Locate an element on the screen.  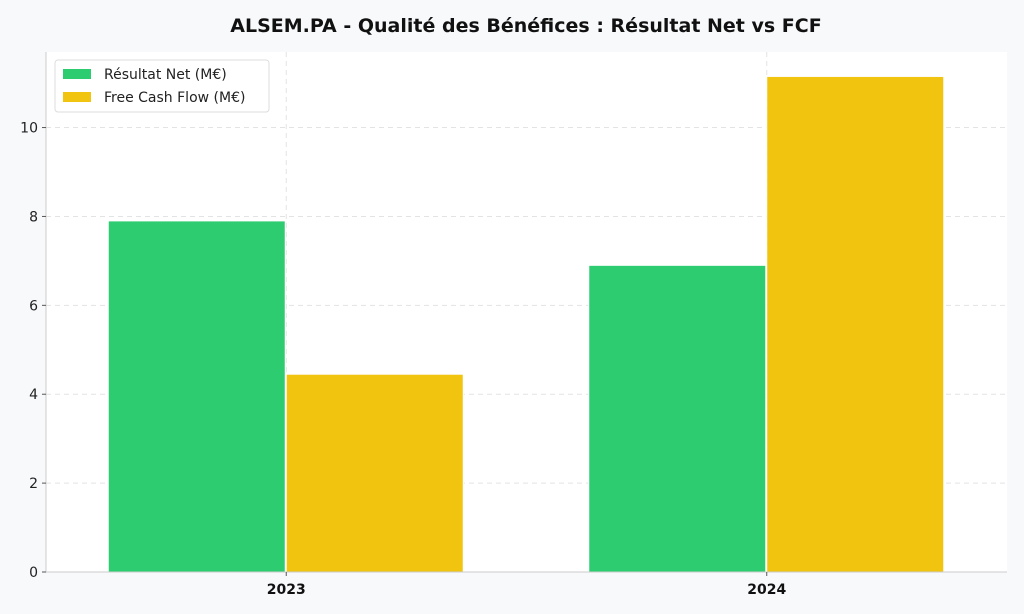
x-tick-label-2024: 2024 is located at coordinates (766, 590).